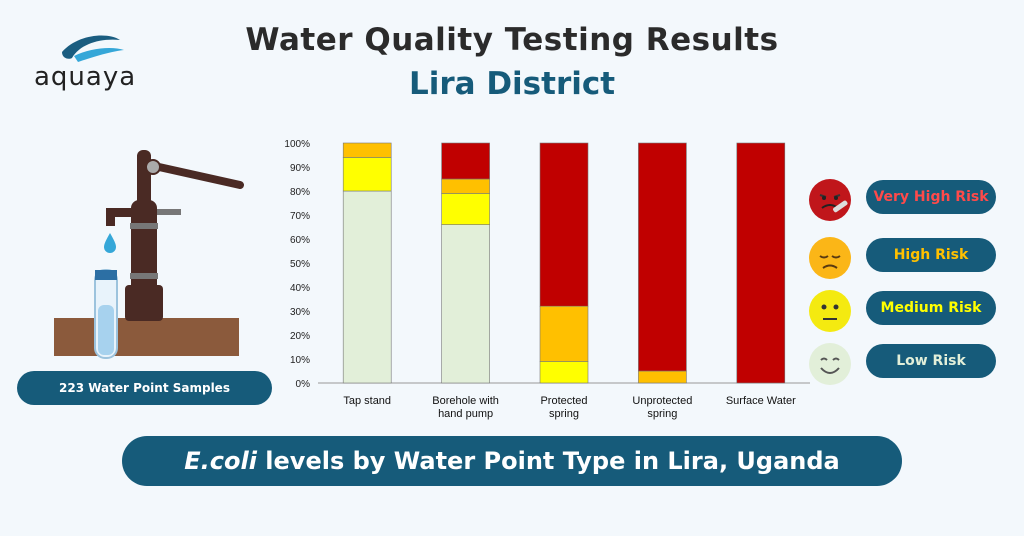 The height and width of the screenshot is (536, 1024). Describe the element at coordinates (303, 384) in the screenshot. I see `y-tick-label: 0%` at that location.